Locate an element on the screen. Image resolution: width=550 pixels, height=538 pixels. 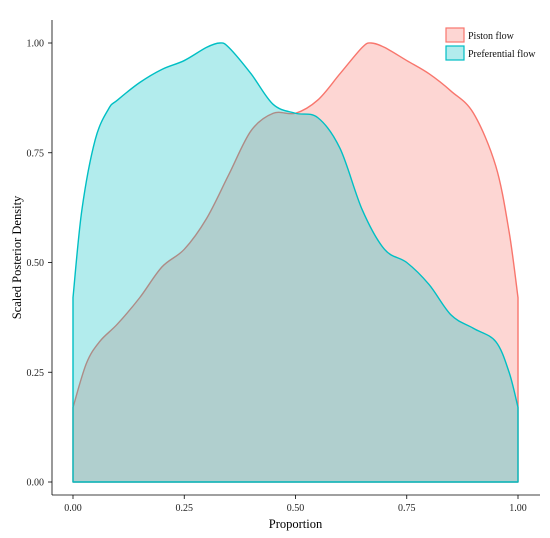
x-tick-label: 0.00 is located at coordinates (73, 508).